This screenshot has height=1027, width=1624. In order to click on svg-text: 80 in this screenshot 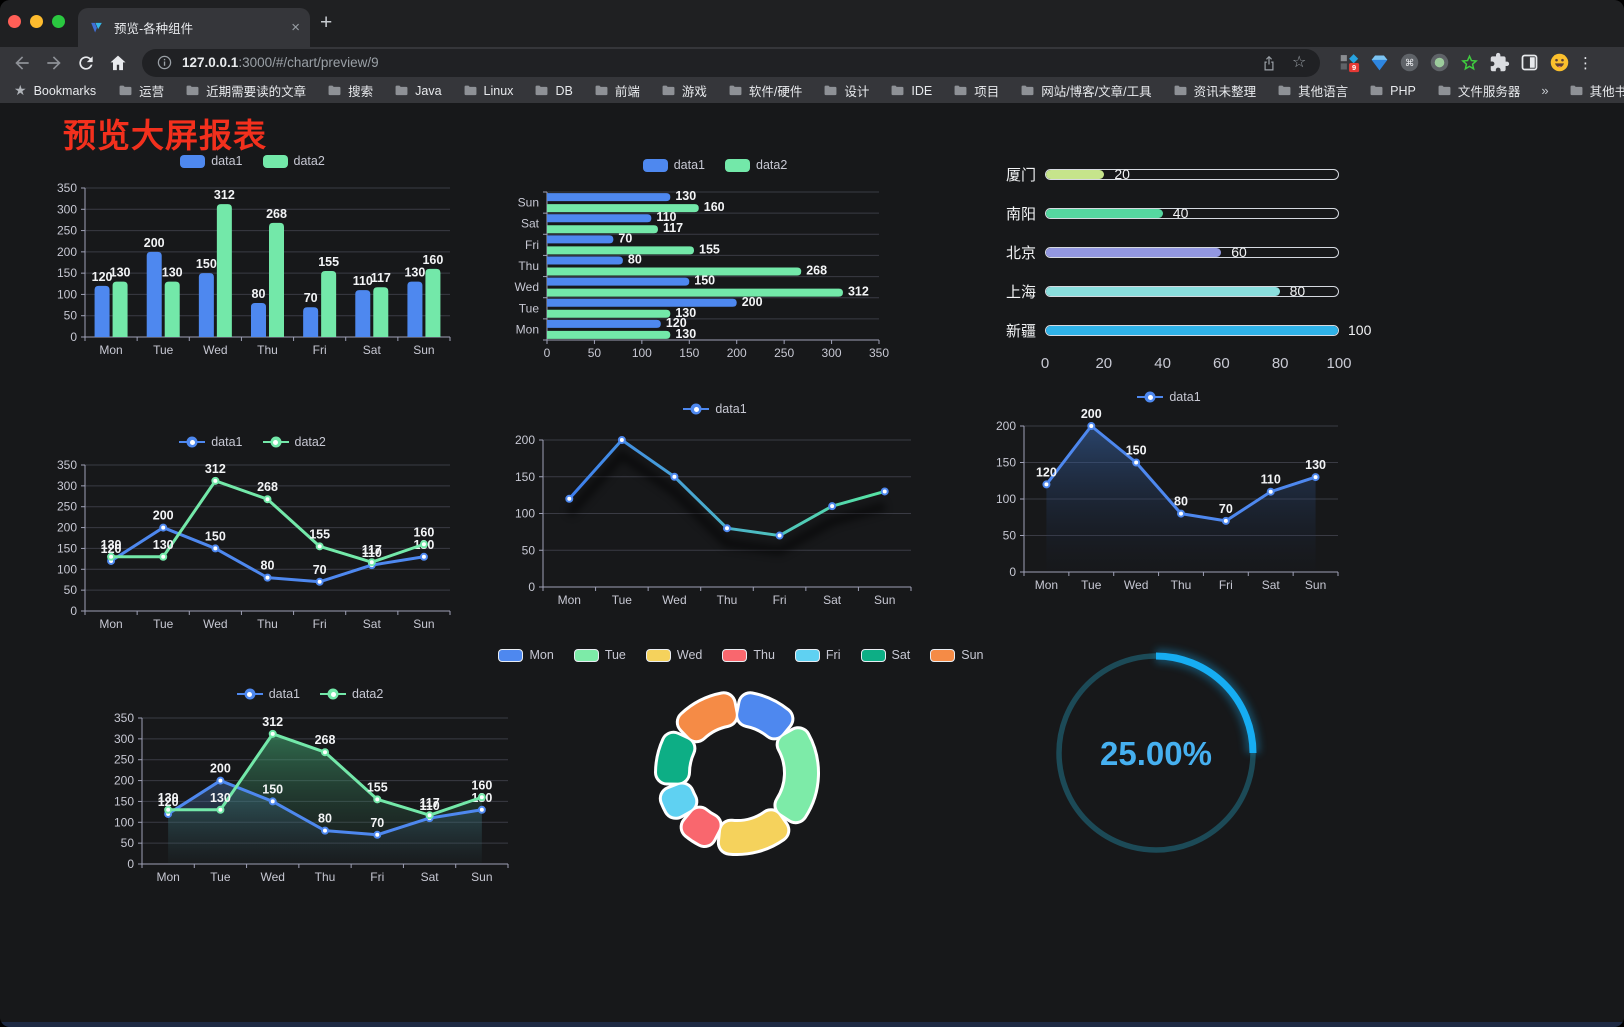, I will do `click(268, 566)`.